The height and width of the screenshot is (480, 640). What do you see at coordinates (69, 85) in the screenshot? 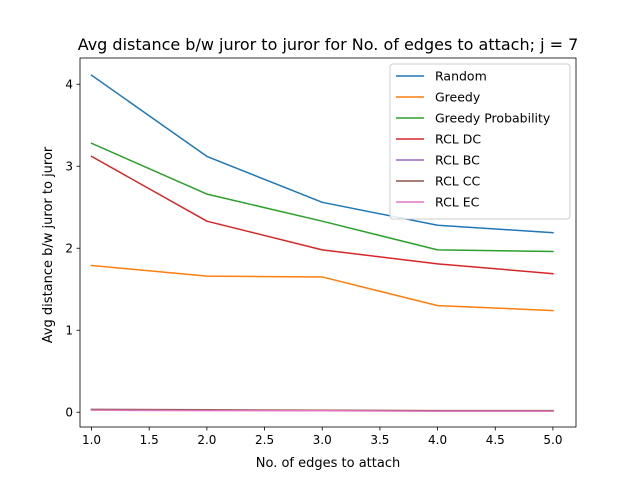
I see `y-tick-label: 4` at bounding box center [69, 85].